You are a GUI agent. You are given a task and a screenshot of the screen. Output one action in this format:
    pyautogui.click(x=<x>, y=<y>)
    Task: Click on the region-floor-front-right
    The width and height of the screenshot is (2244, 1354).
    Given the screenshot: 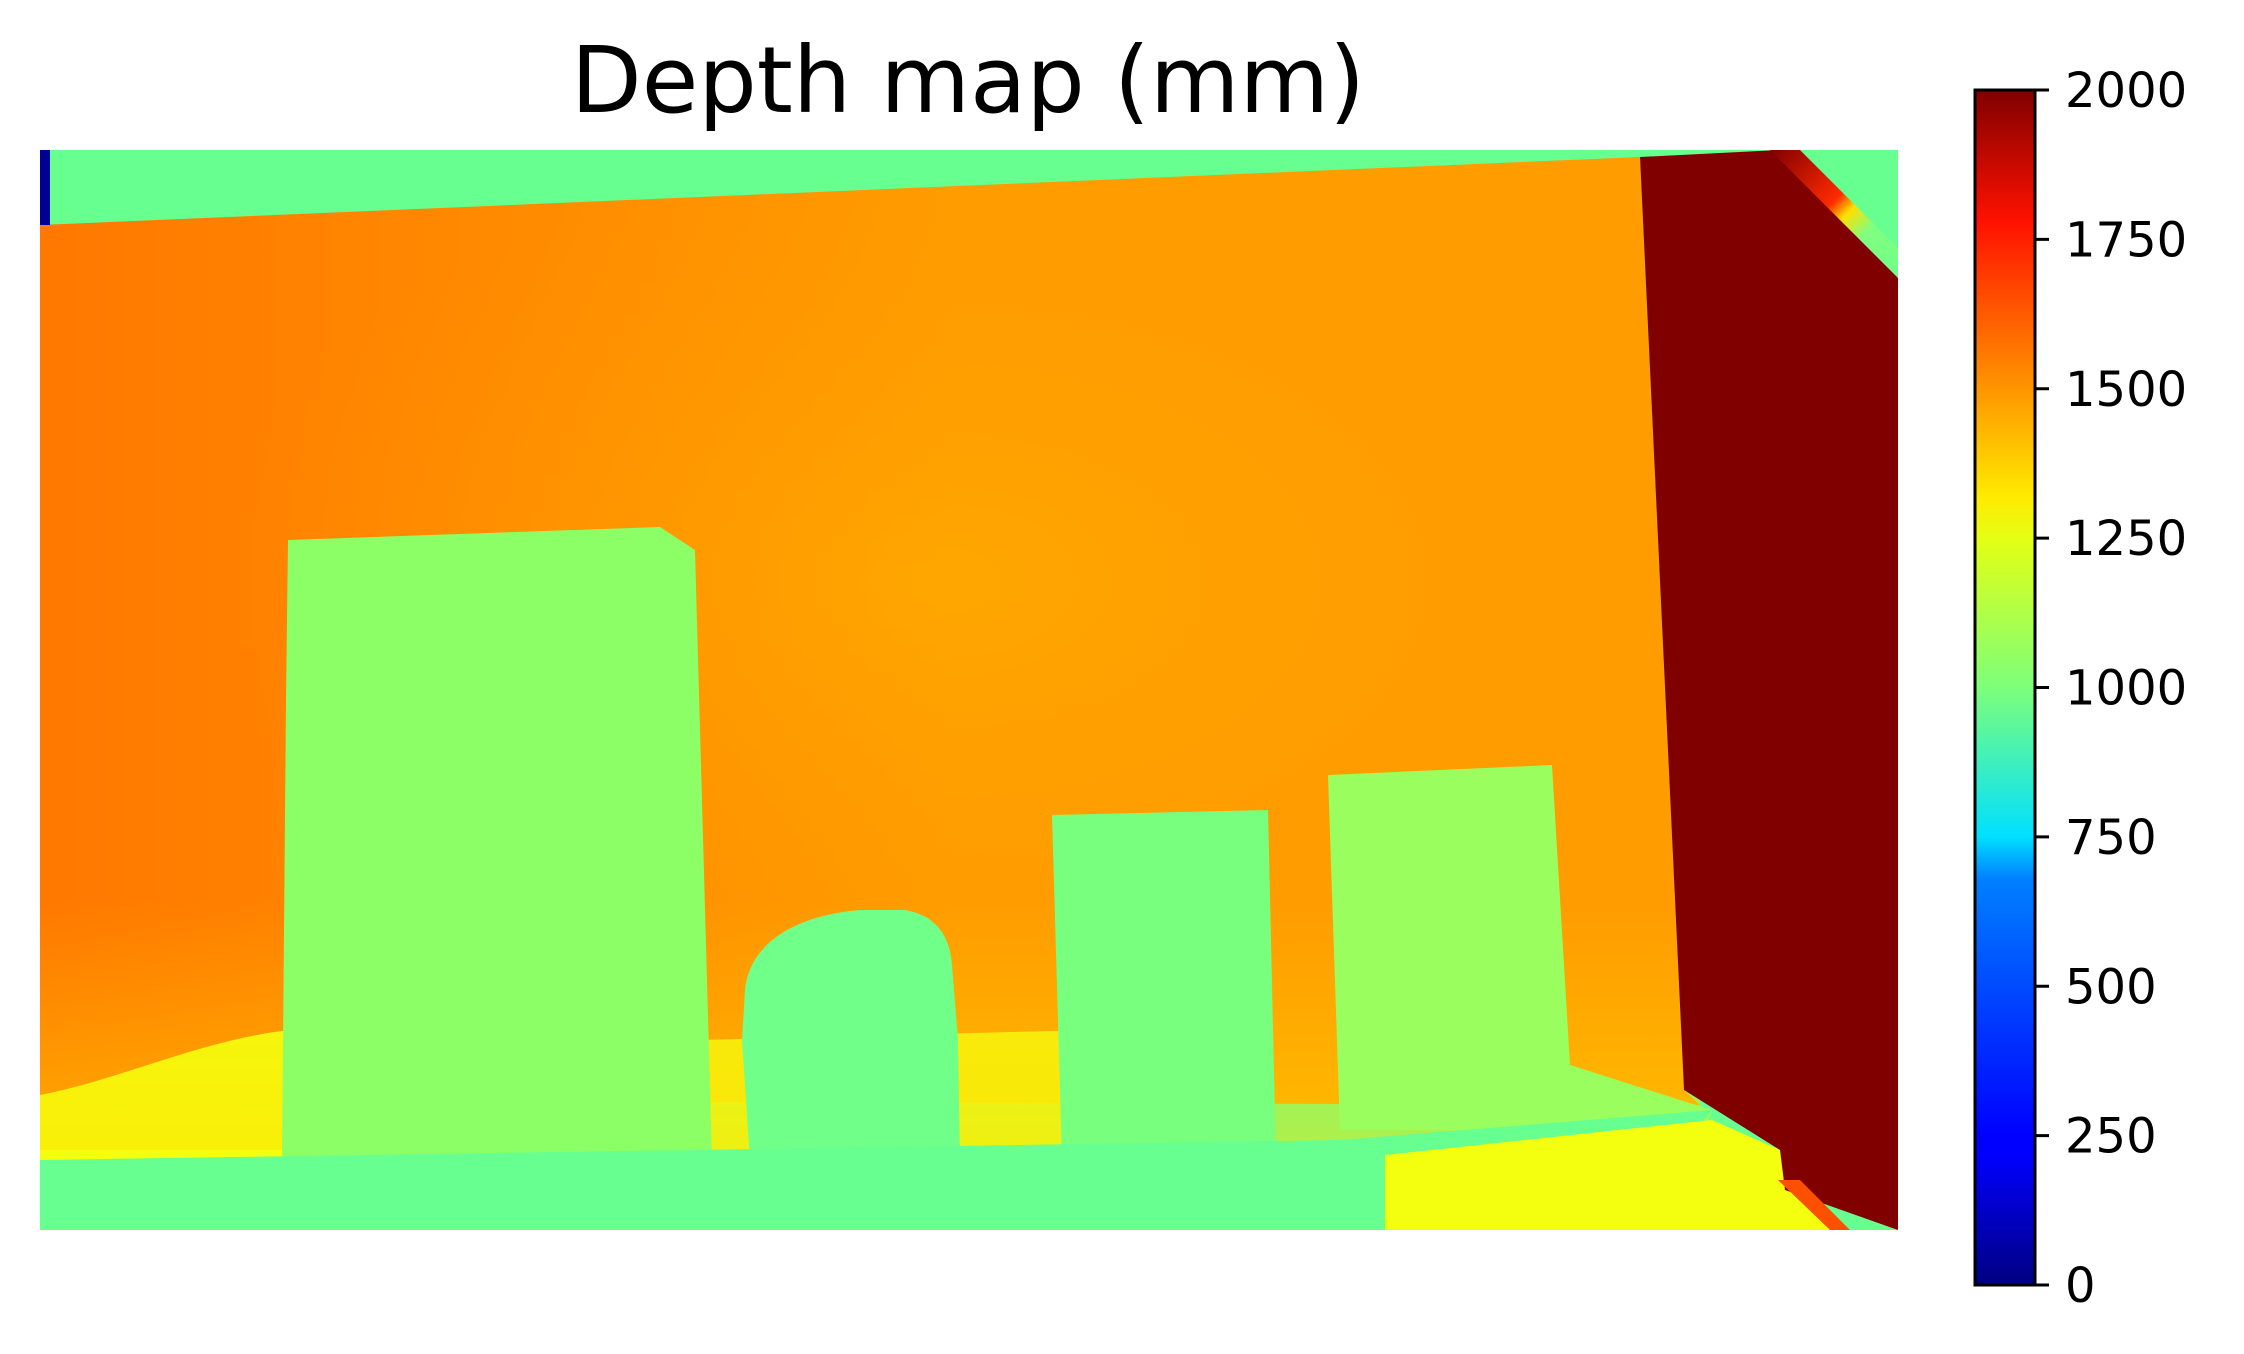 What is the action you would take?
    pyautogui.click(x=1612, y=1175)
    